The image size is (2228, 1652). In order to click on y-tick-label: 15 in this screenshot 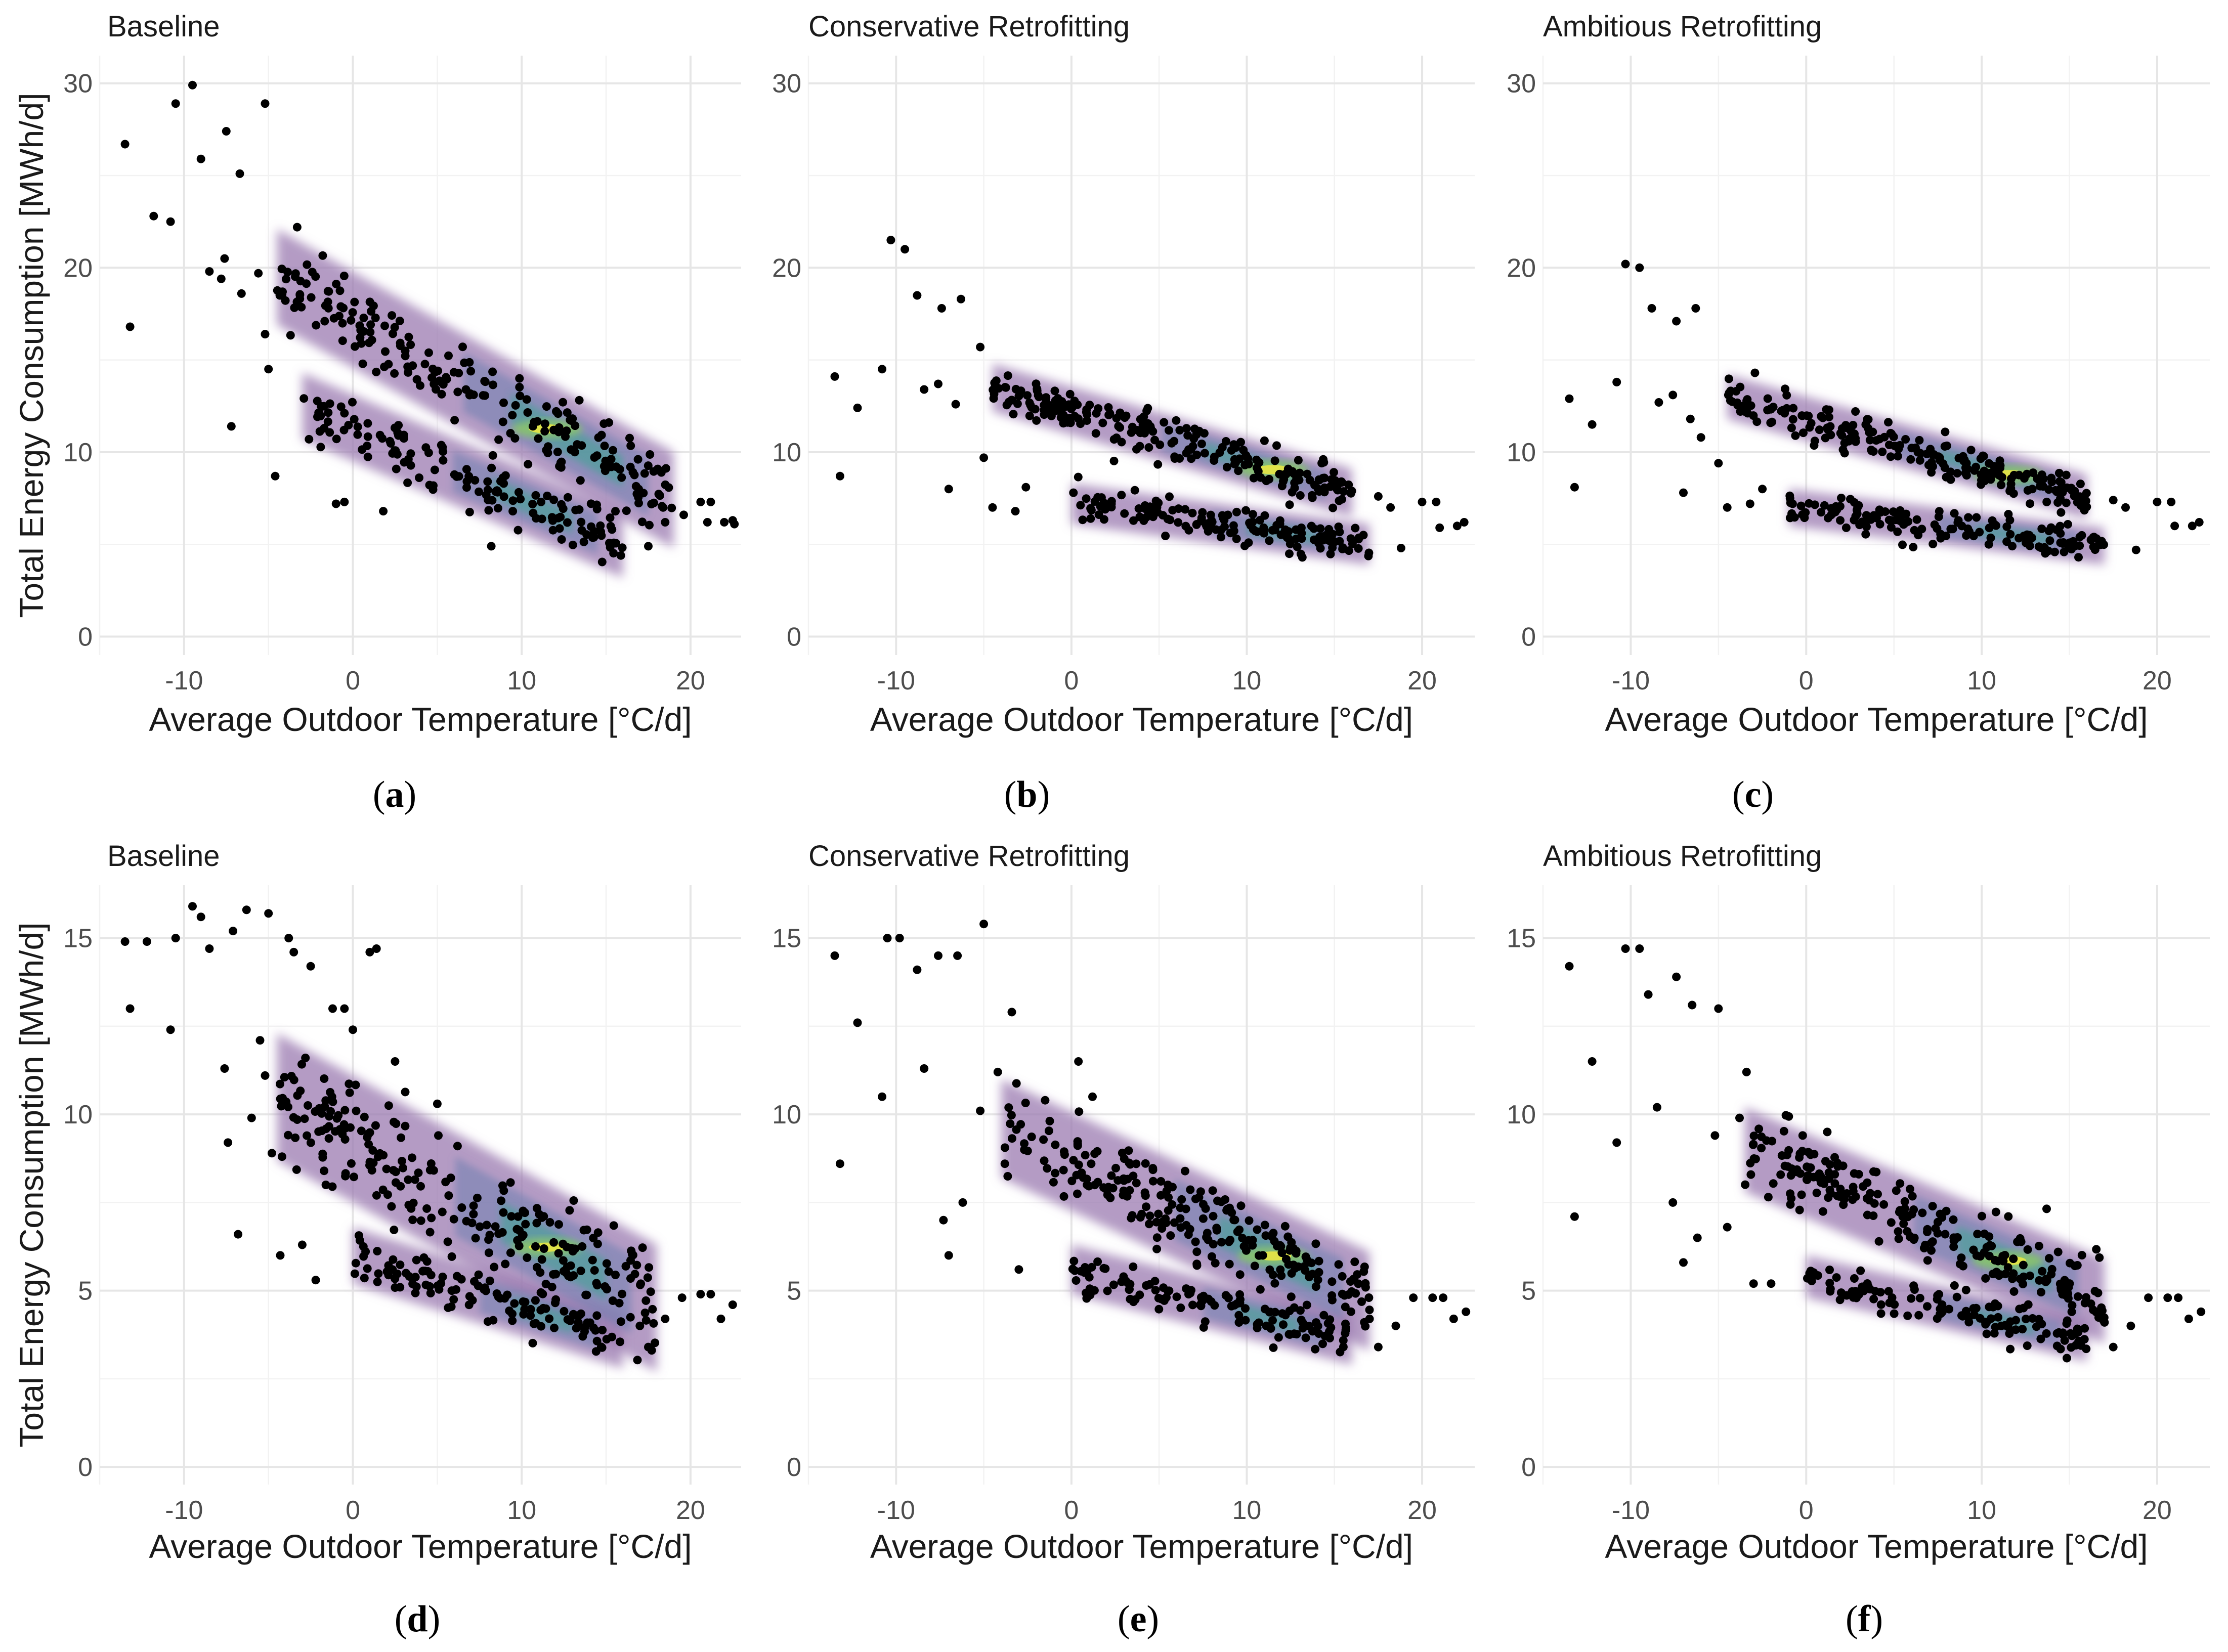, I will do `click(786, 938)`.